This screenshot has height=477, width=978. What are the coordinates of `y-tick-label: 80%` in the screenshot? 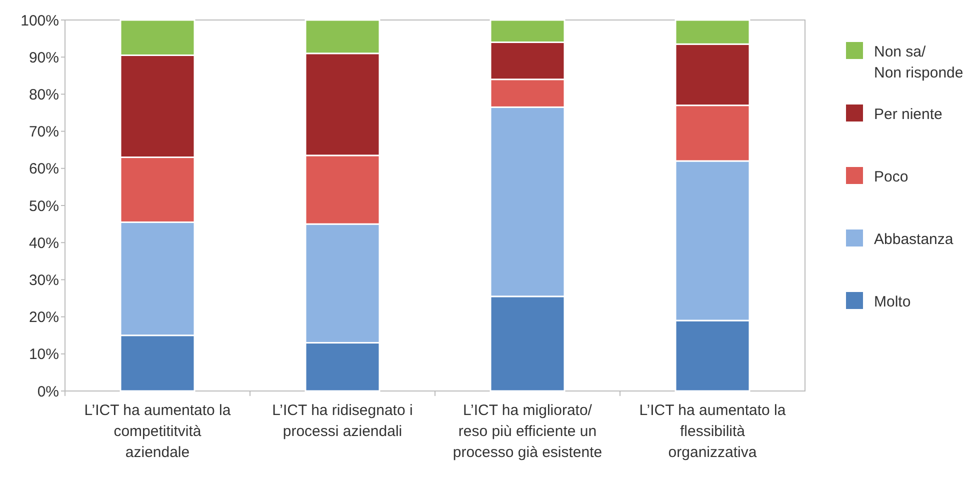 It's located at (43, 95).